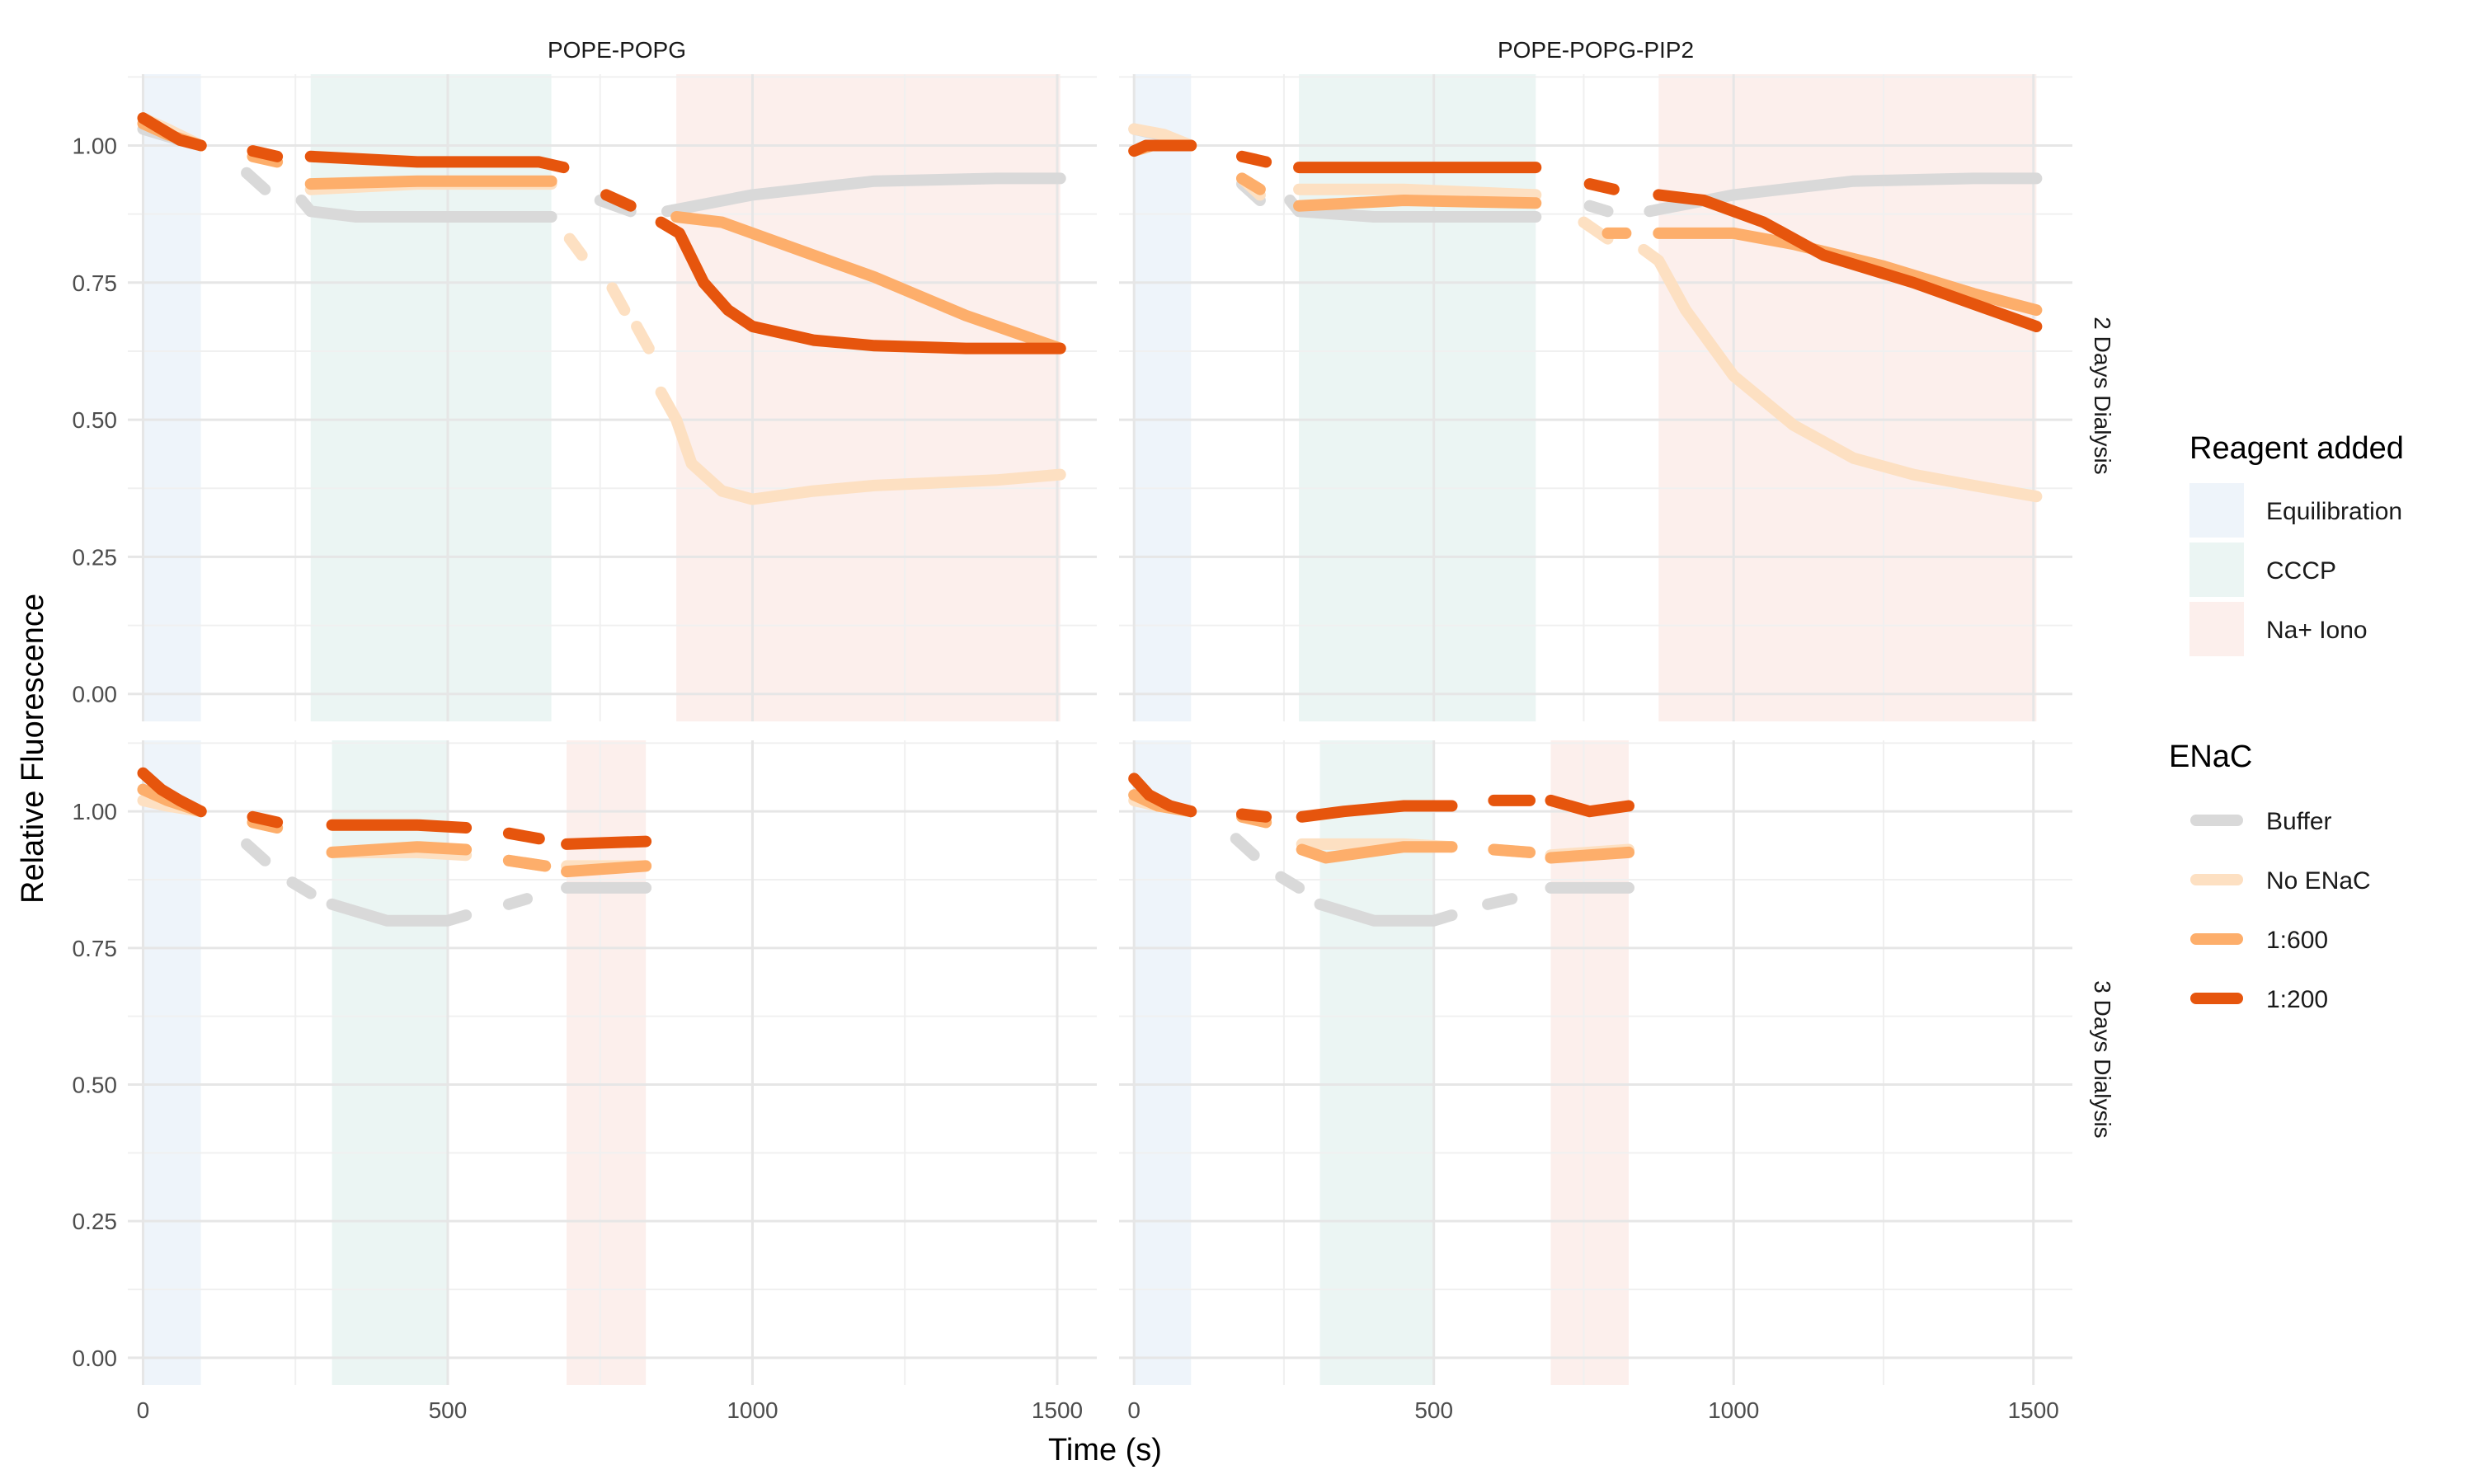 This screenshot has width=2474, height=1484. What do you see at coordinates (2296, 449) in the screenshot?
I see `legend-reagent-title: Reagent added` at bounding box center [2296, 449].